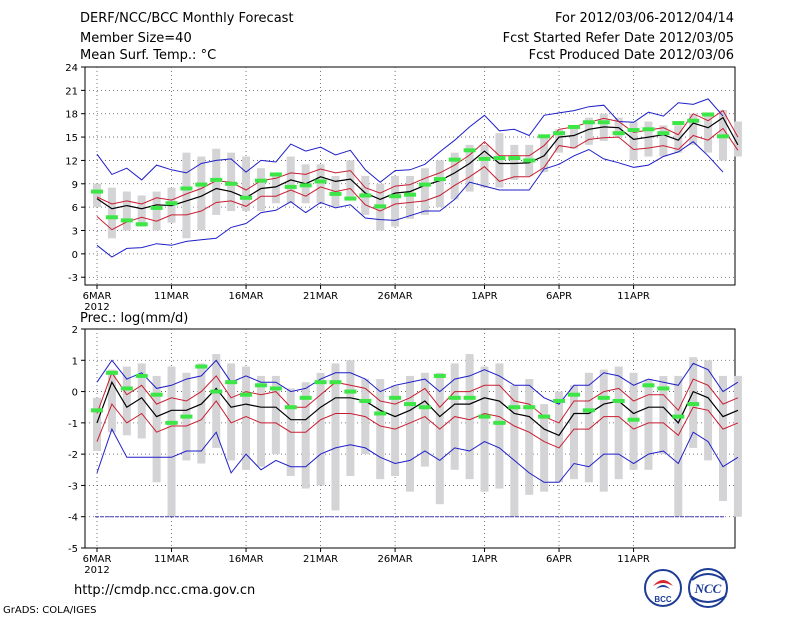  I want to click on temp-y-tick-label: 3, so click(75, 232).